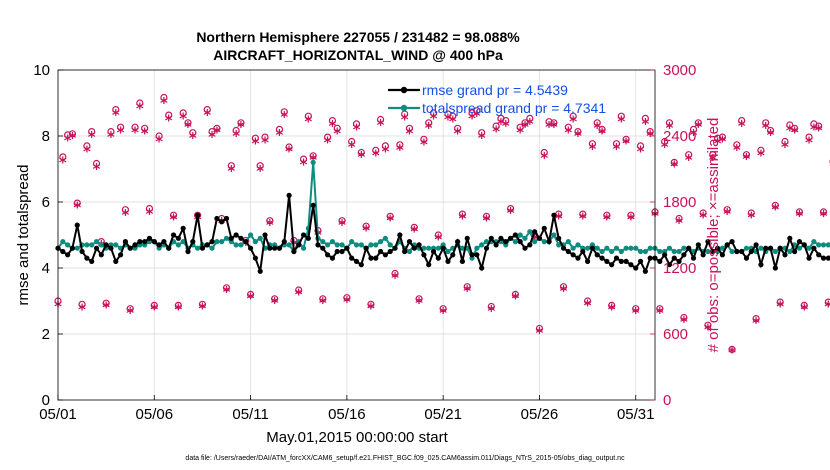 This screenshot has width=830, height=470. What do you see at coordinates (404, 108) in the screenshot?
I see `legend-spread-marker` at bounding box center [404, 108].